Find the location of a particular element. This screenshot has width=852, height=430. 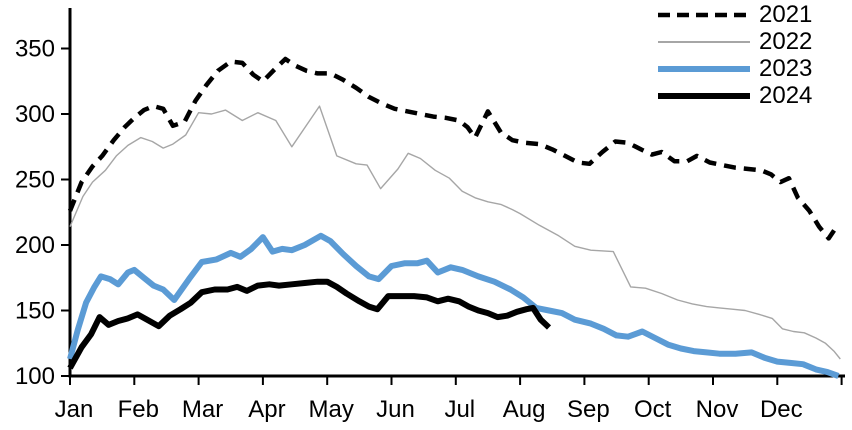

x-tick-label: Mar is located at coordinates (202, 409).